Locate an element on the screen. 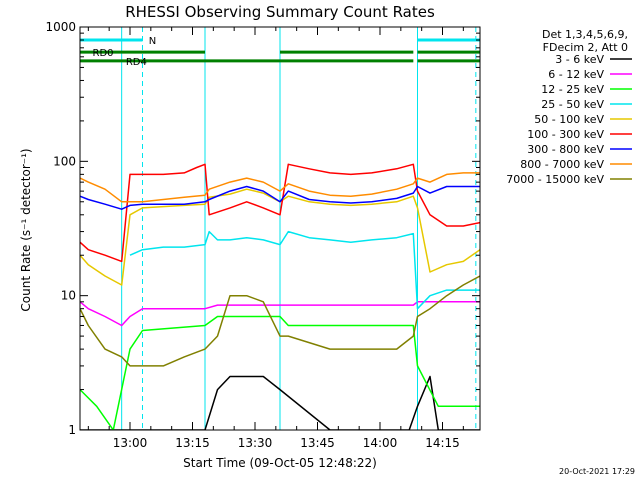 The width and height of the screenshot is (640, 480). legend-label-5: 100 - 300 keV is located at coordinates (565, 134).